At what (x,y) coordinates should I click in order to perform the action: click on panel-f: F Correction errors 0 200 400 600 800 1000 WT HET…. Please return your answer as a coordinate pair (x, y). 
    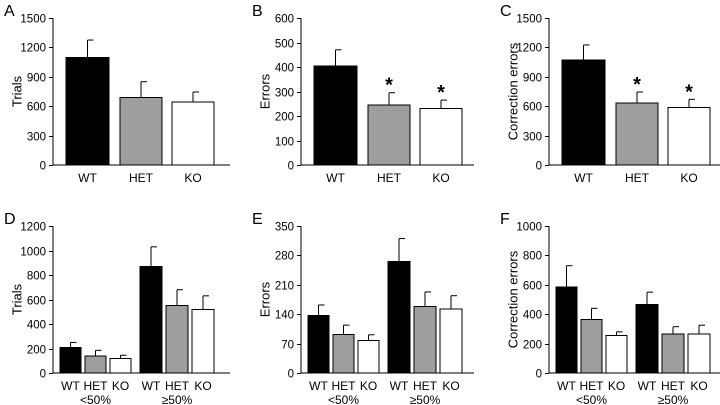
    Looking at the image, I should click on (610, 308).